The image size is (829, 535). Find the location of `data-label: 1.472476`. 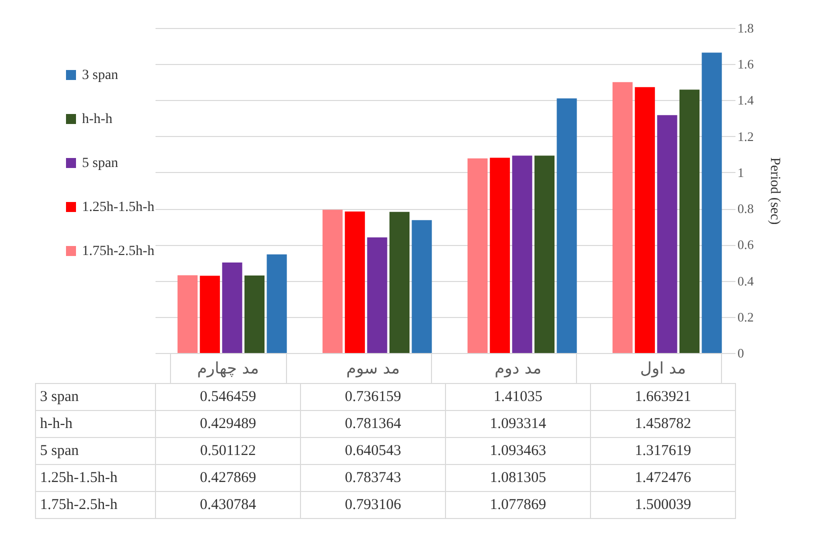

data-label: 1.472476 is located at coordinates (663, 478).